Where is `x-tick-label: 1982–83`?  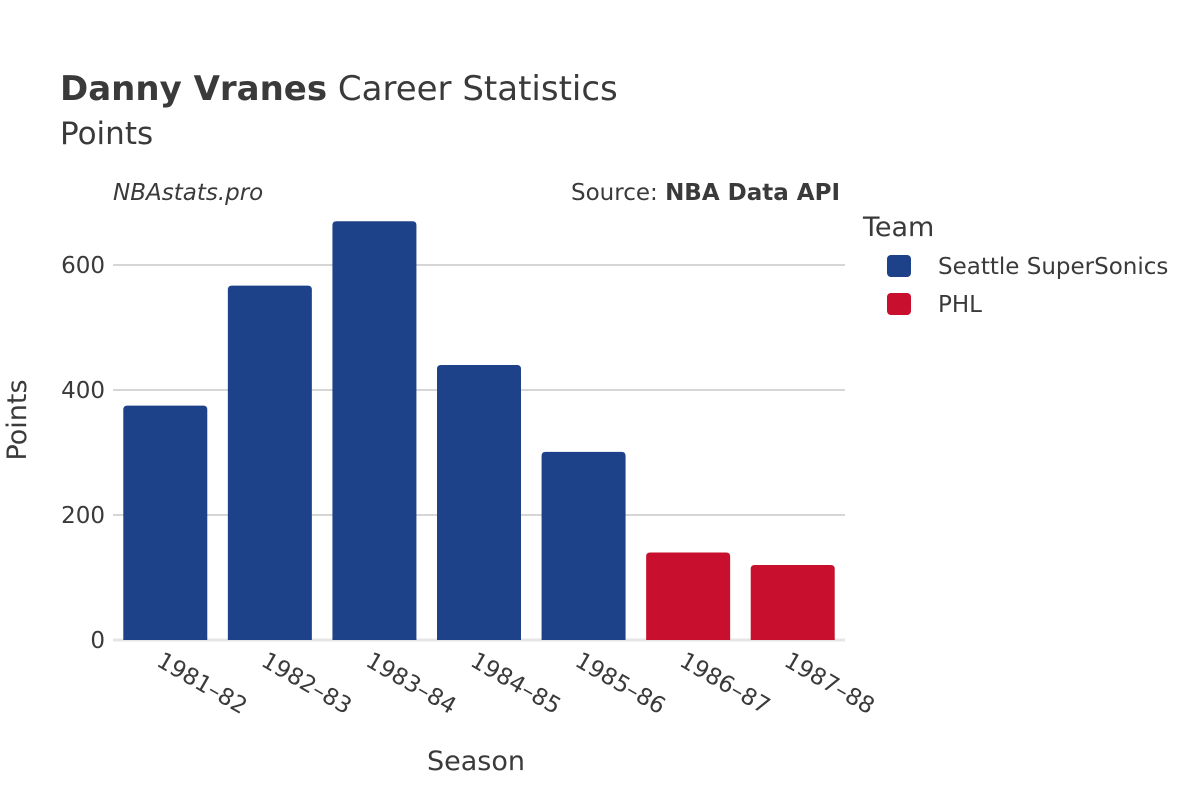 x-tick-label: 1982–83 is located at coordinates (306, 684).